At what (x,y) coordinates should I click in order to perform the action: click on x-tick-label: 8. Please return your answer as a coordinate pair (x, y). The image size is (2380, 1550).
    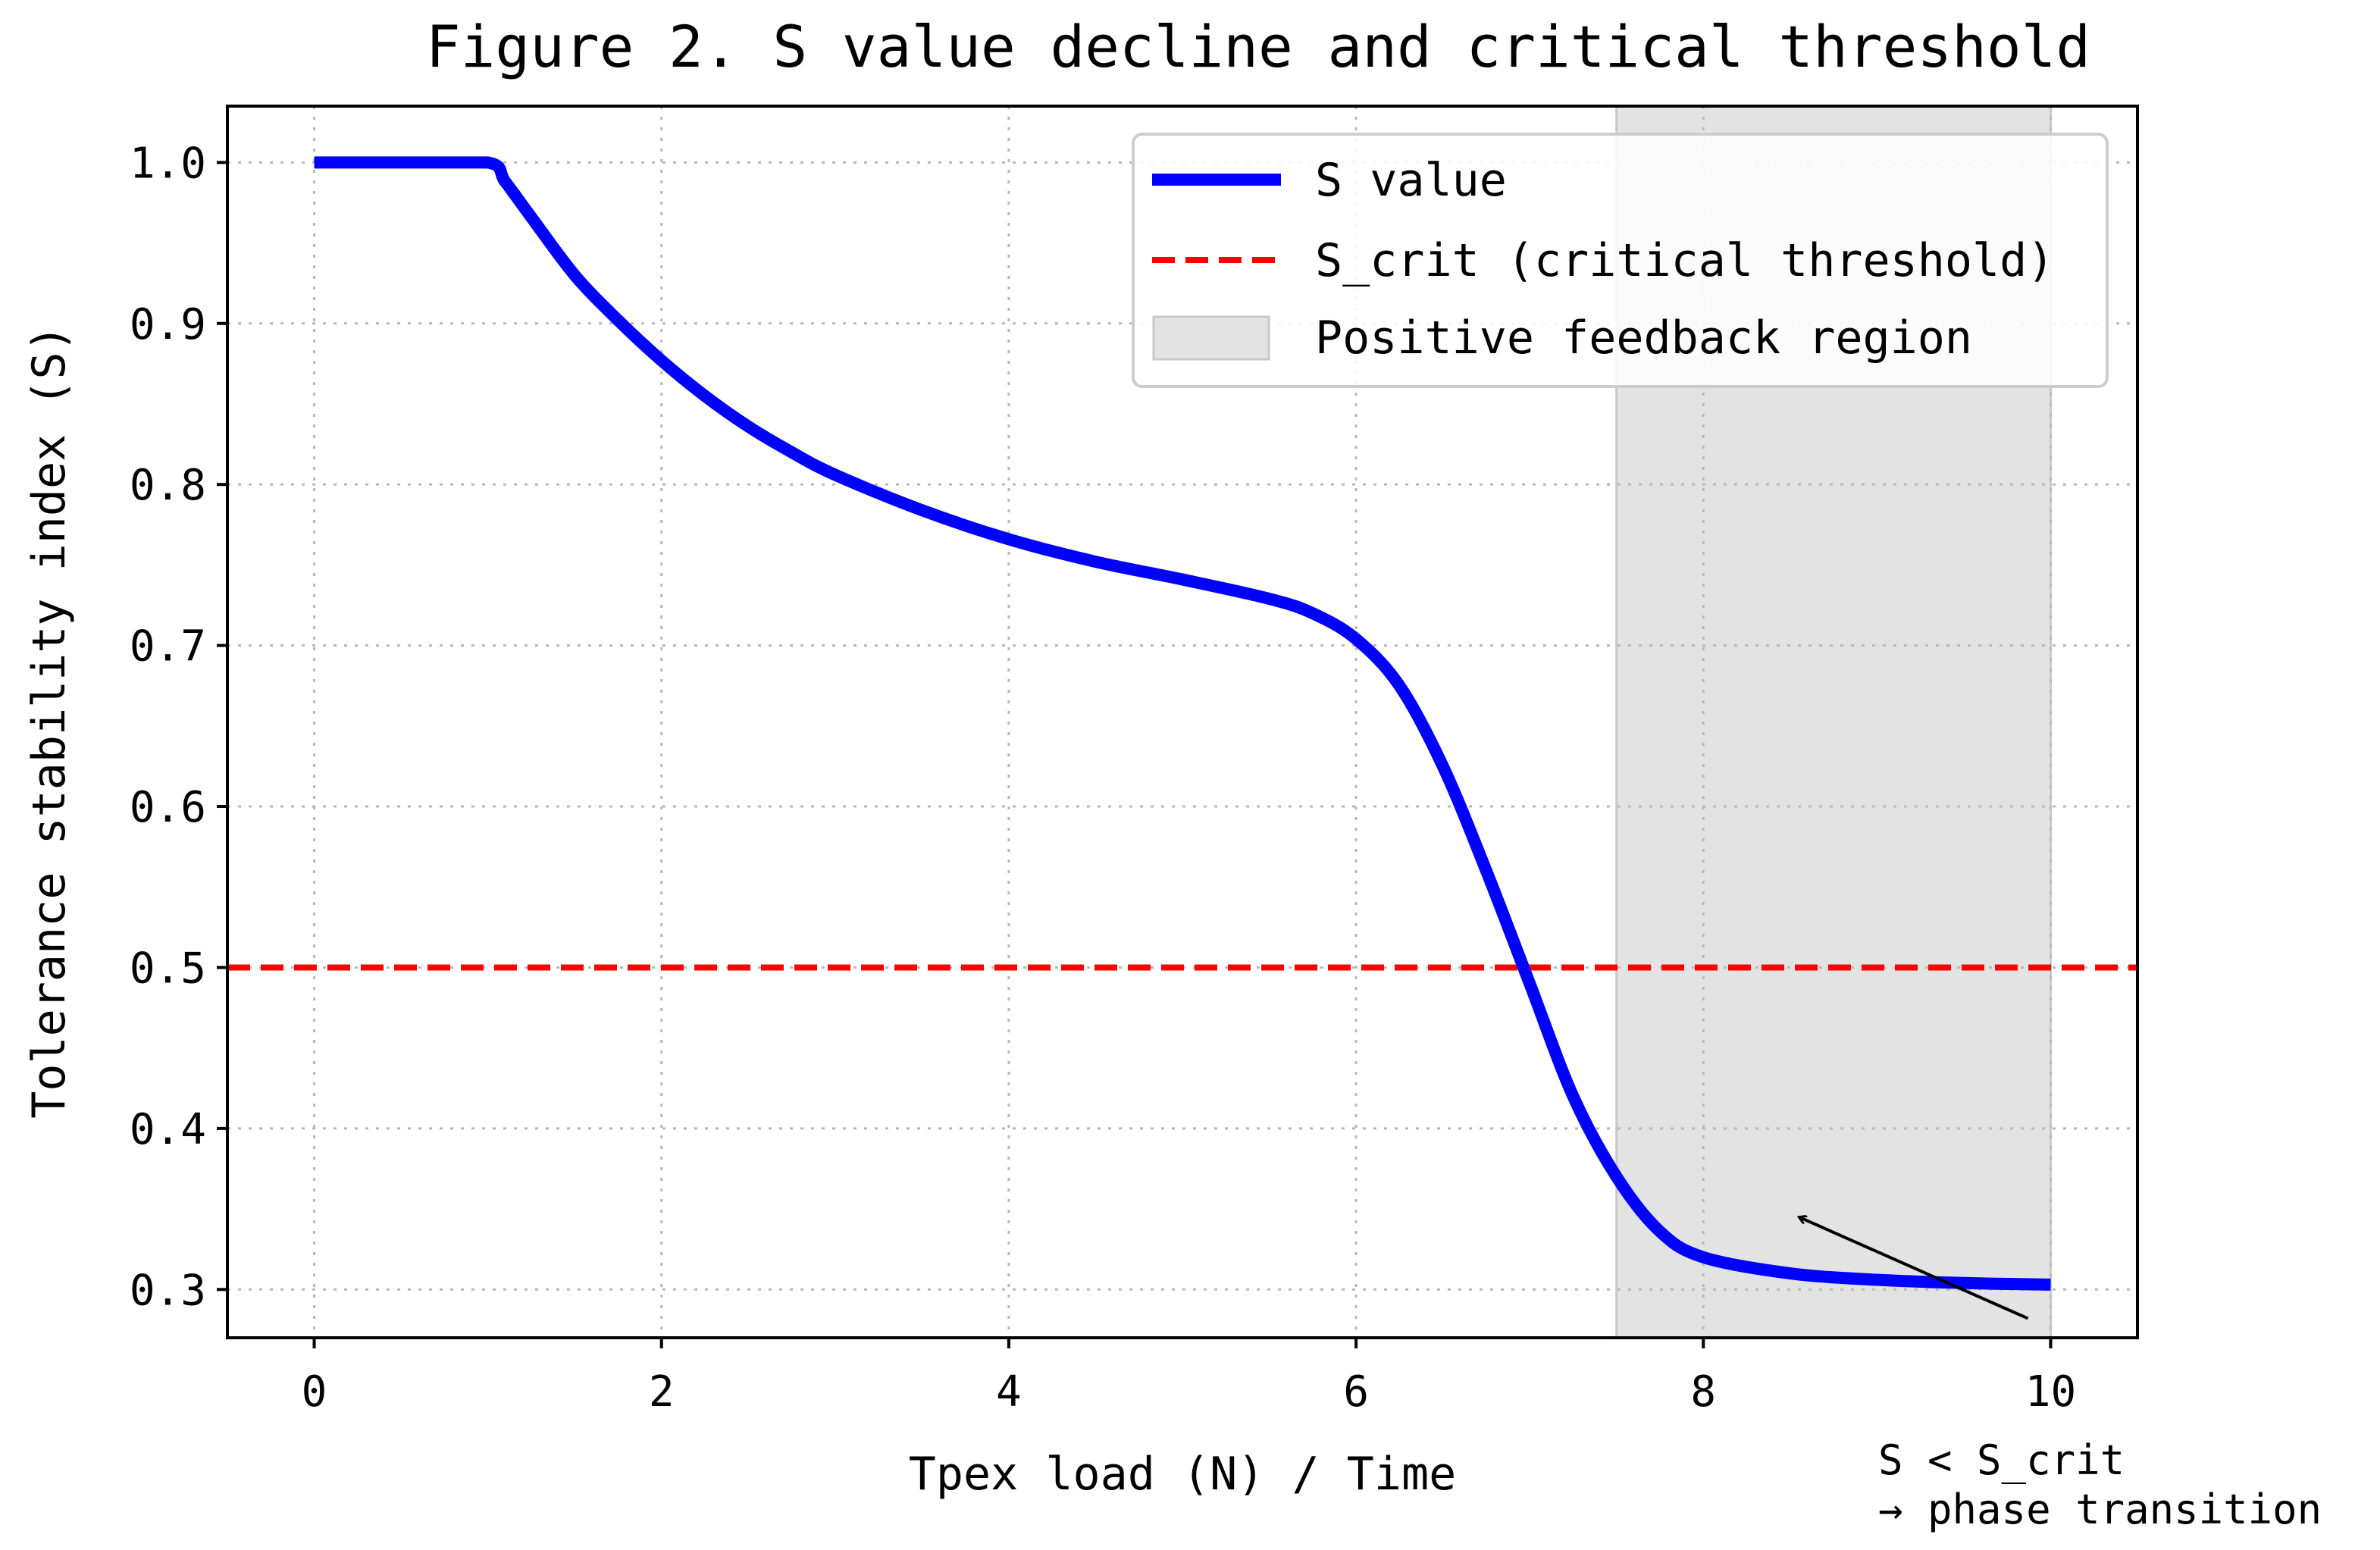
    Looking at the image, I should click on (1703, 1392).